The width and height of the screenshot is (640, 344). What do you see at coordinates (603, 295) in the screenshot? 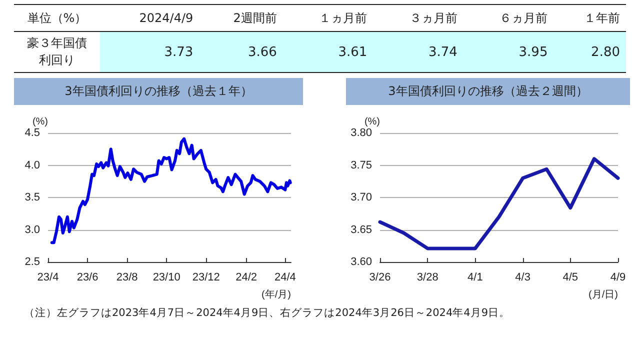
I see `x-axis-title: (月/日)` at bounding box center [603, 295].